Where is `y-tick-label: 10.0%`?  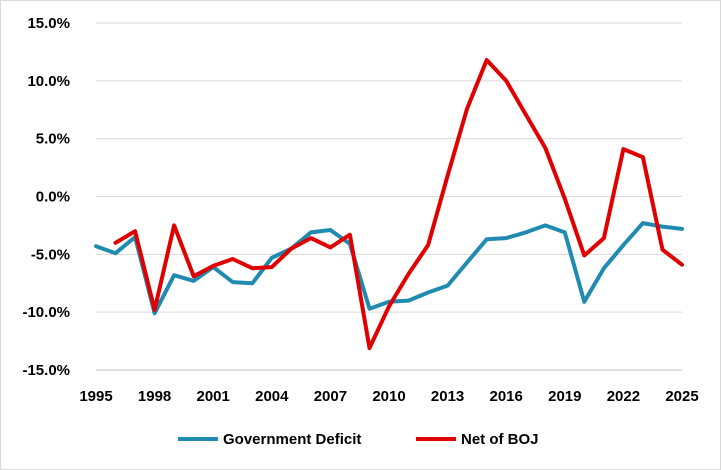
y-tick-label: 10.0% is located at coordinates (48, 81).